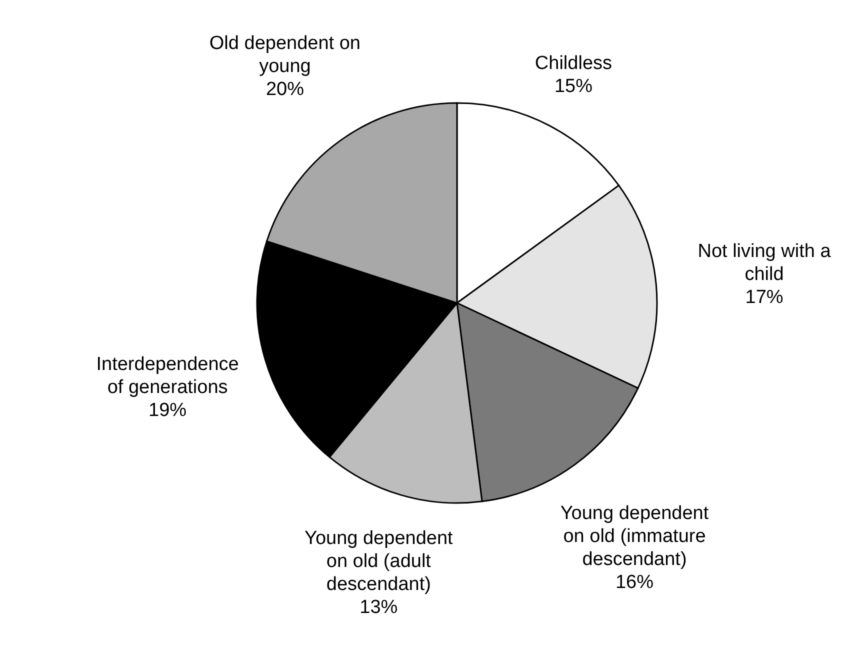  I want to click on slice-label: Interdependence of generations, so click(167, 376).